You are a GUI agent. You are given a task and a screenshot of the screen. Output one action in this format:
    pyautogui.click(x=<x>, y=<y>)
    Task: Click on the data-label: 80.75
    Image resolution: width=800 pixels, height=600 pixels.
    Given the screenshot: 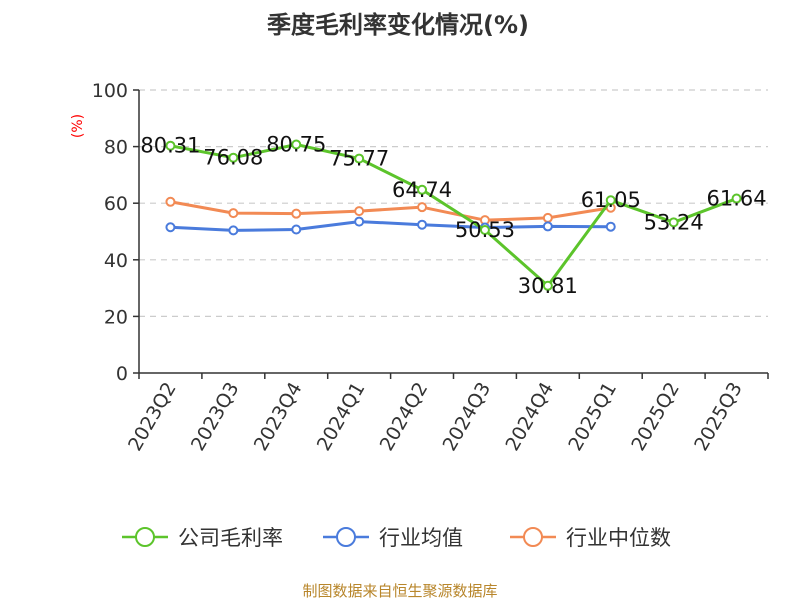 What is the action you would take?
    pyautogui.click(x=296, y=144)
    